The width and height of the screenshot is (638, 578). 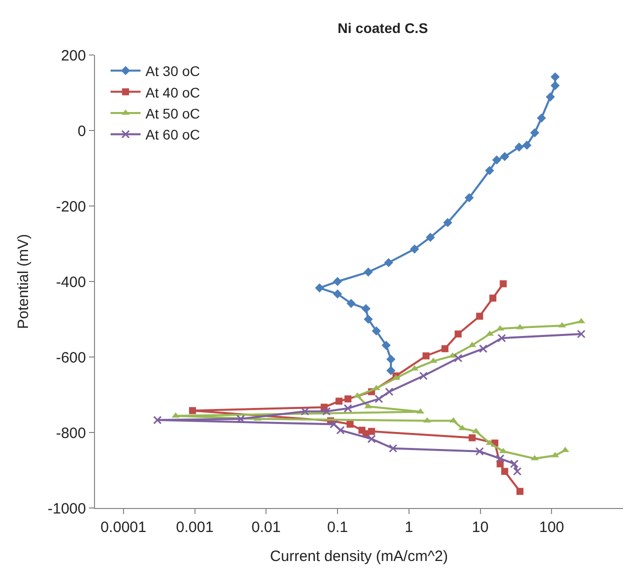 I want to click on y-tick-label: -800, so click(x=71, y=433).